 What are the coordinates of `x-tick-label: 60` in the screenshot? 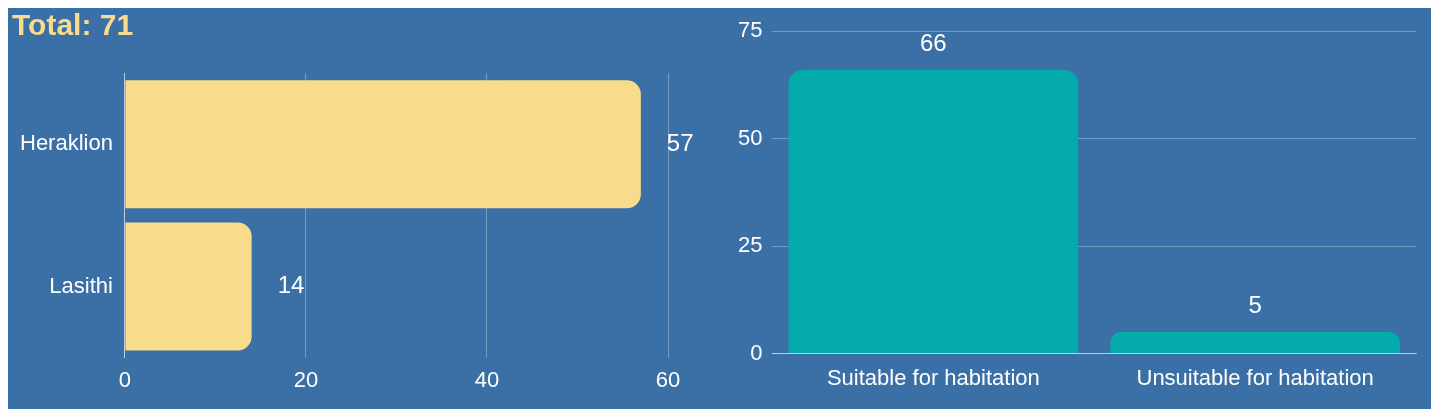 It's located at (668, 379).